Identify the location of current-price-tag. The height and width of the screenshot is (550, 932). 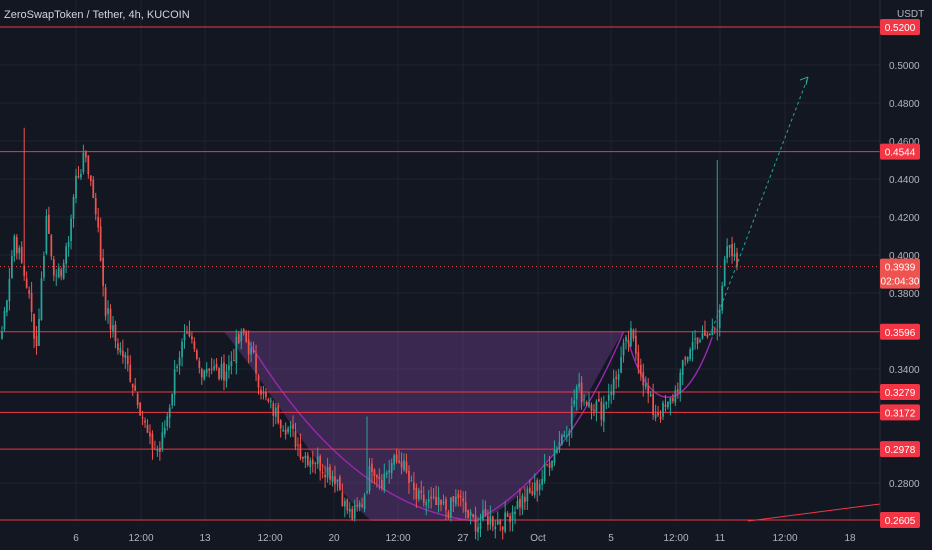
(900, 273).